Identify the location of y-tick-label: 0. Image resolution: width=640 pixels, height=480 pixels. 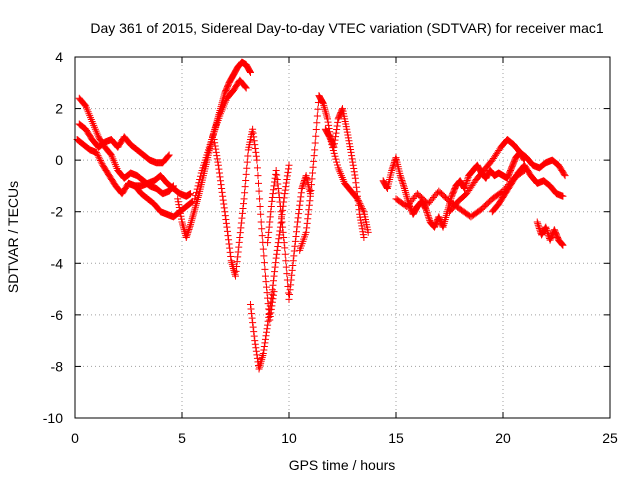
(59, 160).